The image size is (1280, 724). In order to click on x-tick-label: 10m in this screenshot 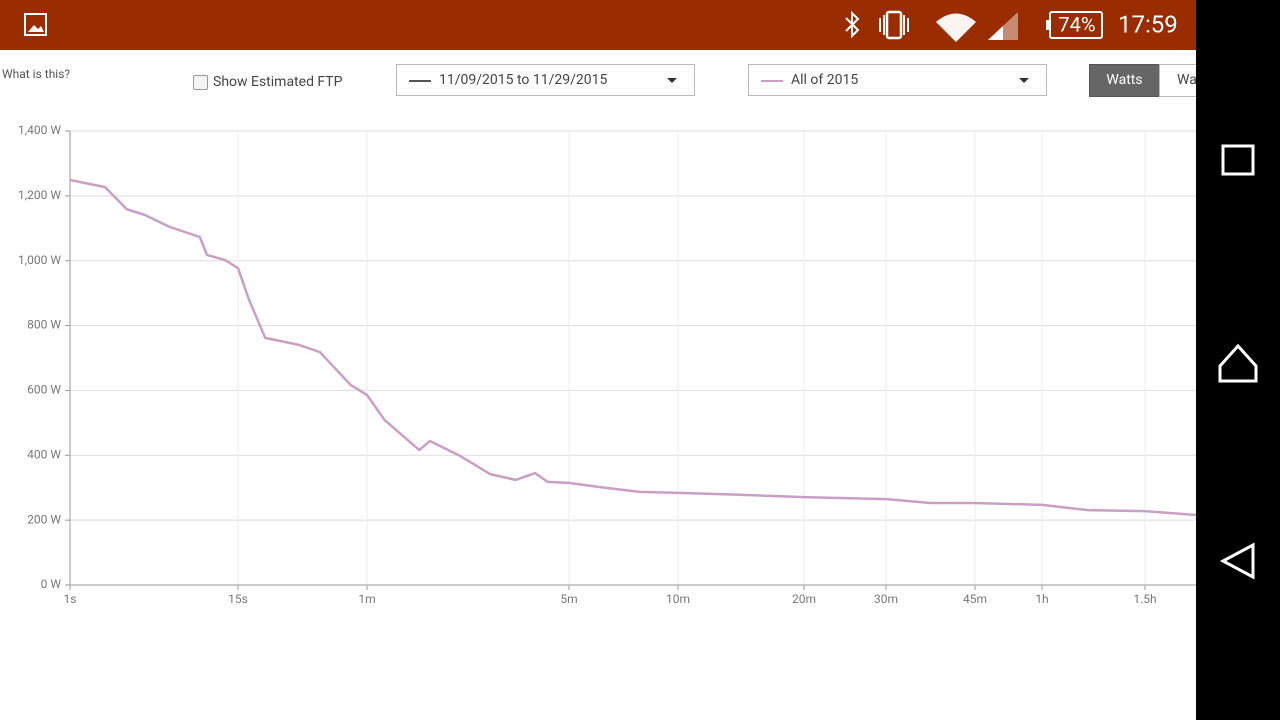, I will do `click(678, 599)`.